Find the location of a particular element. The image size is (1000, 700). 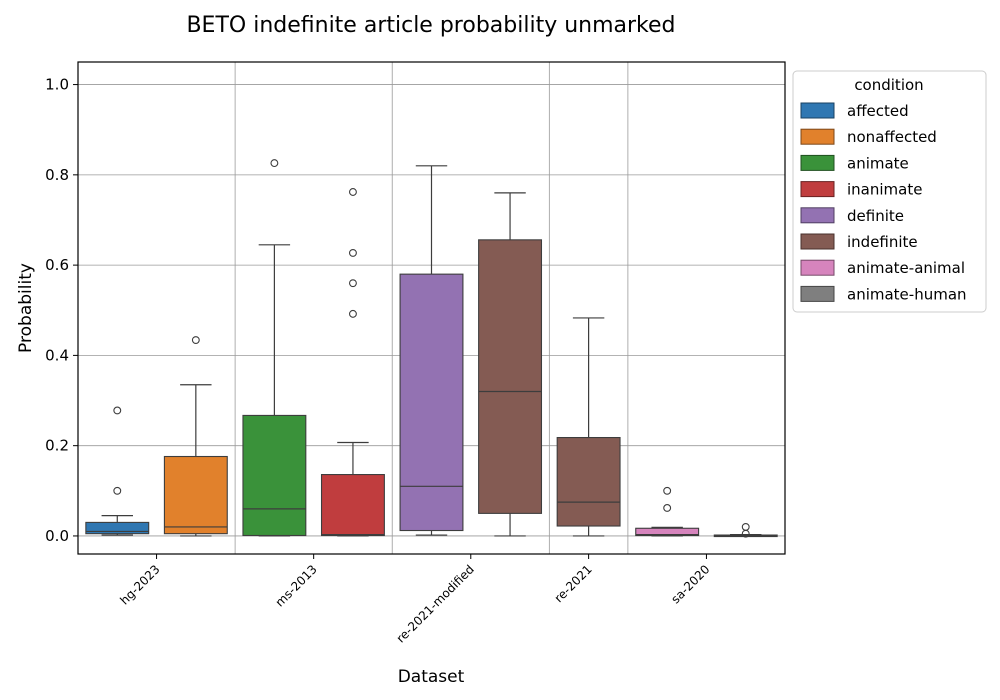

legend-label: animate-human is located at coordinates (907, 294).